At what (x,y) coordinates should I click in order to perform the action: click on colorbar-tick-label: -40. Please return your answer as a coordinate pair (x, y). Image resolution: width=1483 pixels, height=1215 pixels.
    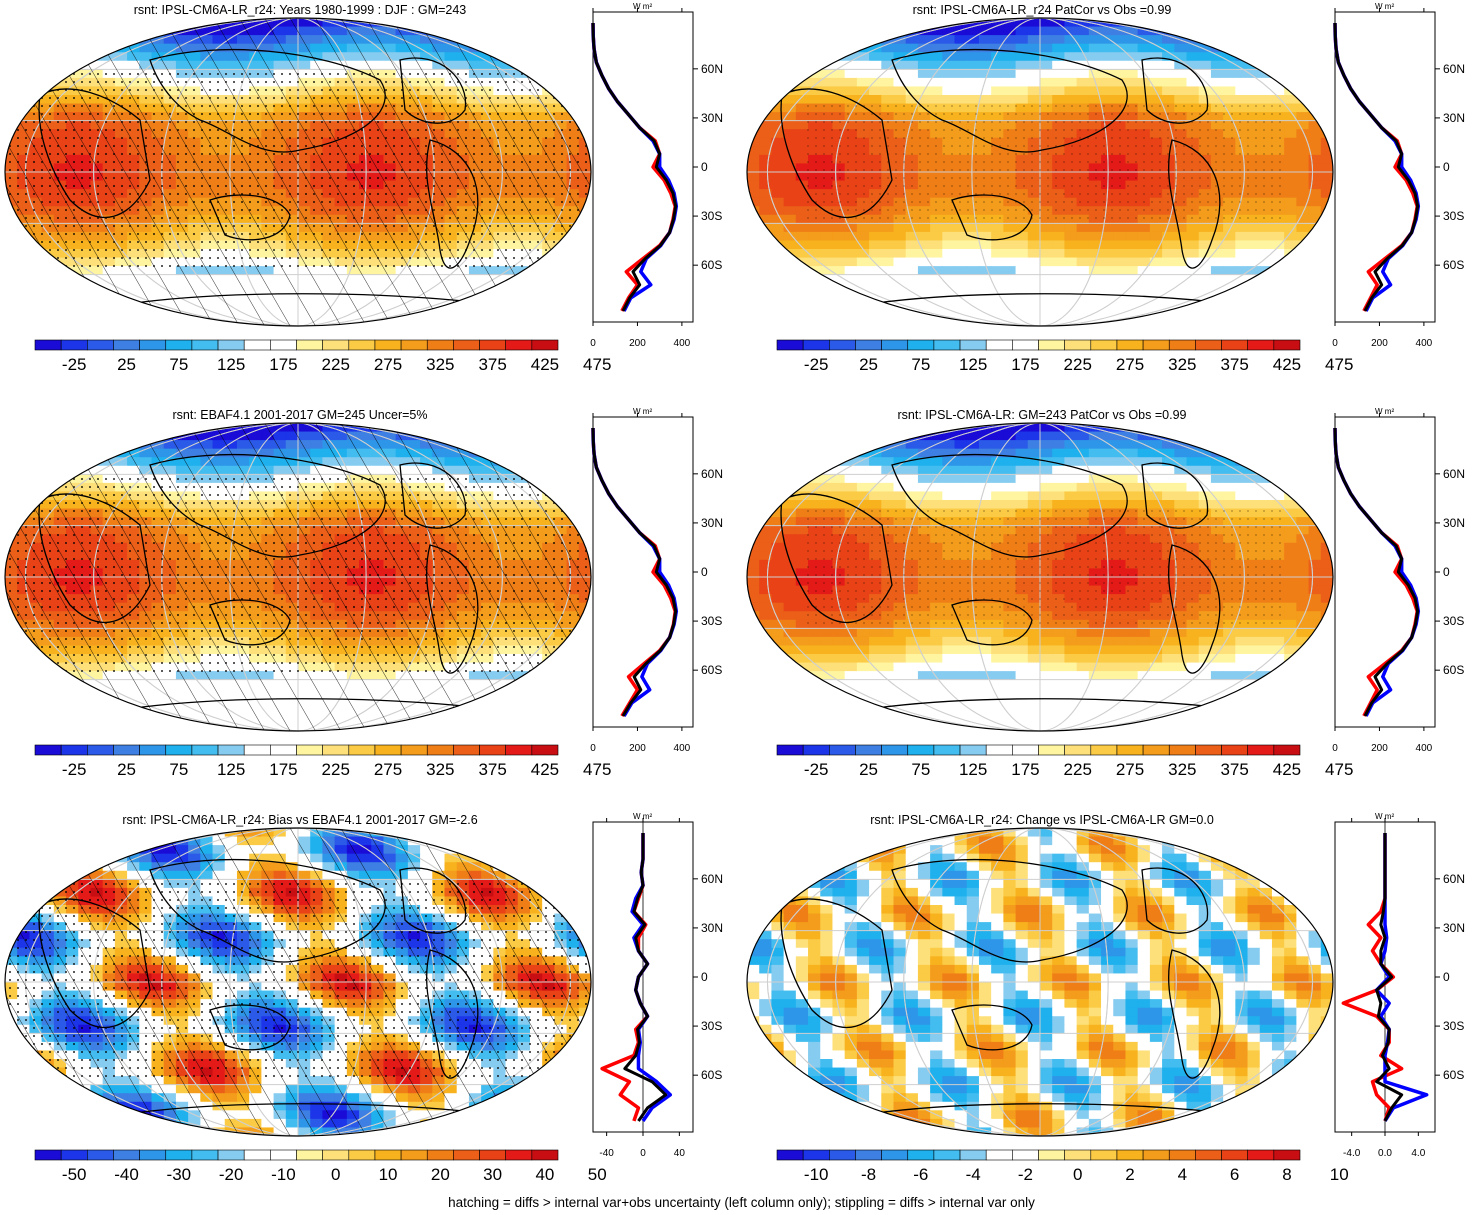
    Looking at the image, I should click on (126, 1174).